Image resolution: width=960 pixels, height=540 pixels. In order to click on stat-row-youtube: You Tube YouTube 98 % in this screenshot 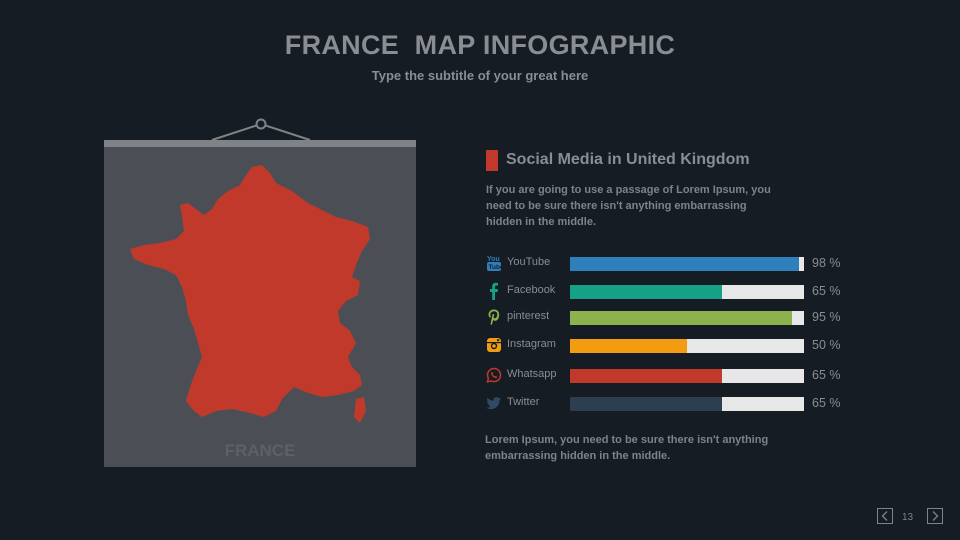, I will do `click(676, 264)`.